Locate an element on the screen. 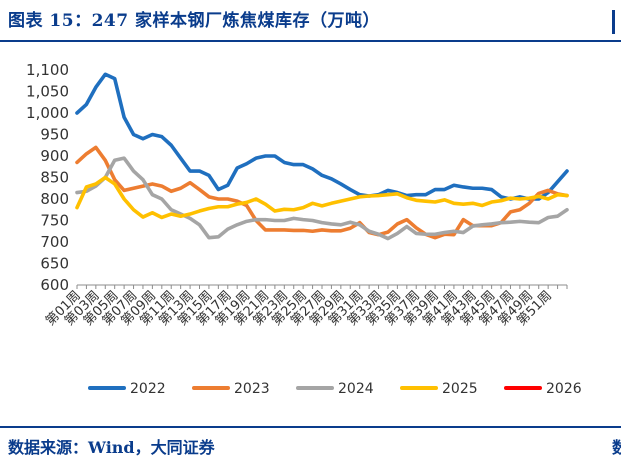  y-axis: 600 650 700 750 800 850 900 950 1,000 1,050 1,100 is located at coordinates (47, 177).